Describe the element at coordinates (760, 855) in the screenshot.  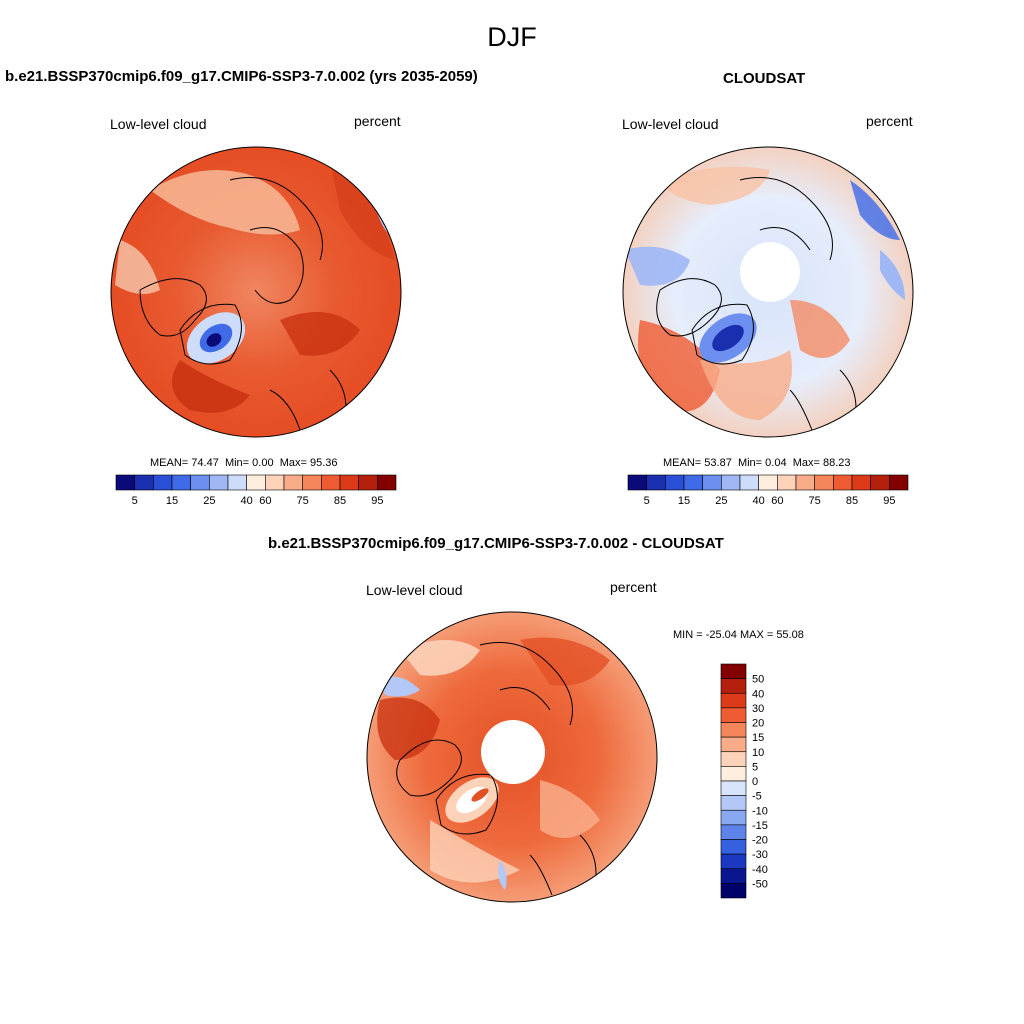
I see `diff-colorbar-tick-label: -30` at that location.